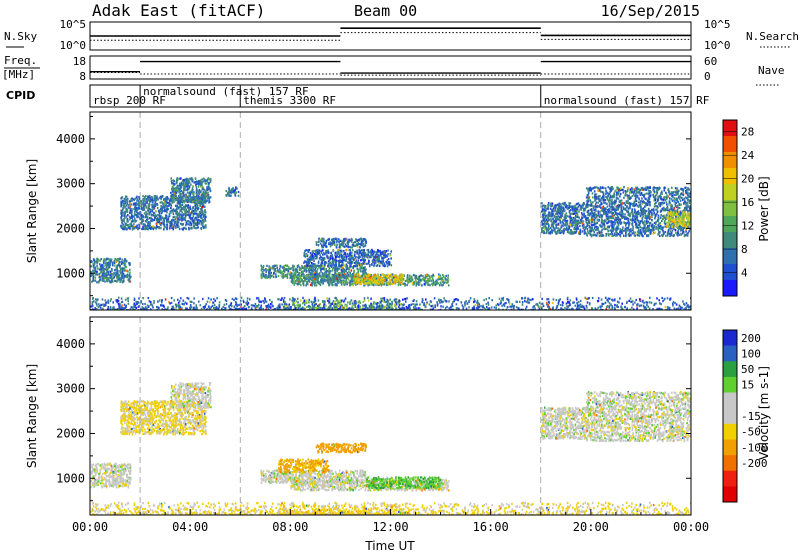 This screenshot has height=554, width=800. What do you see at coordinates (232, 191) in the screenshot?
I see `echo-region` at bounding box center [232, 191].